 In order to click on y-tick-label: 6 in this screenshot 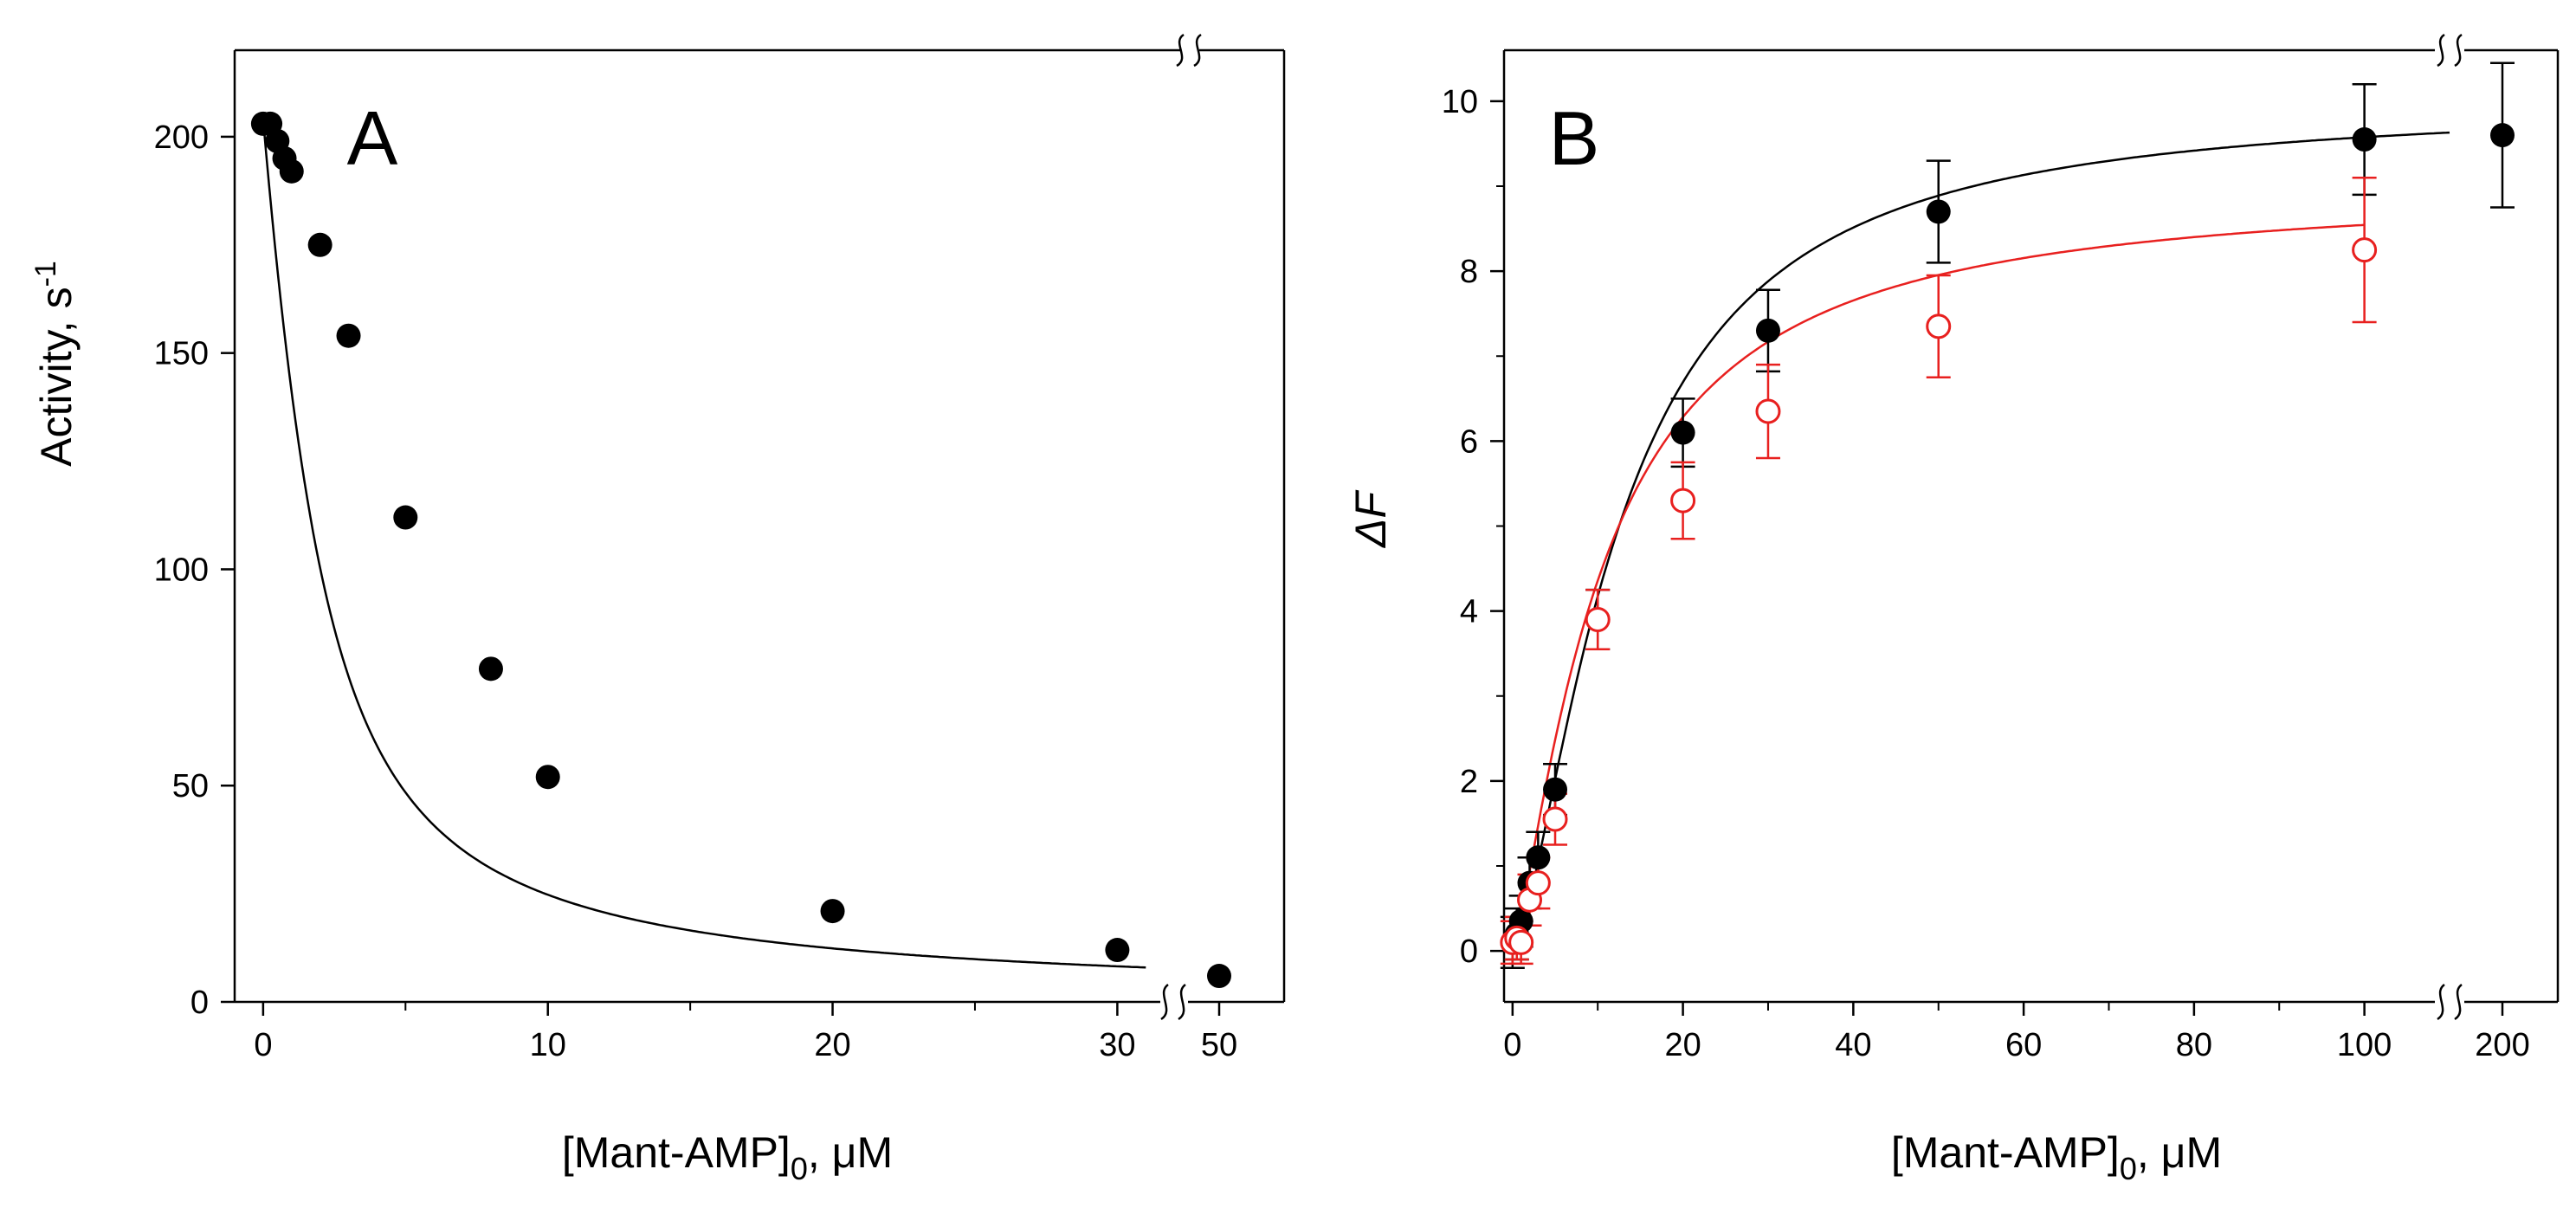, I will do `click(1469, 441)`.